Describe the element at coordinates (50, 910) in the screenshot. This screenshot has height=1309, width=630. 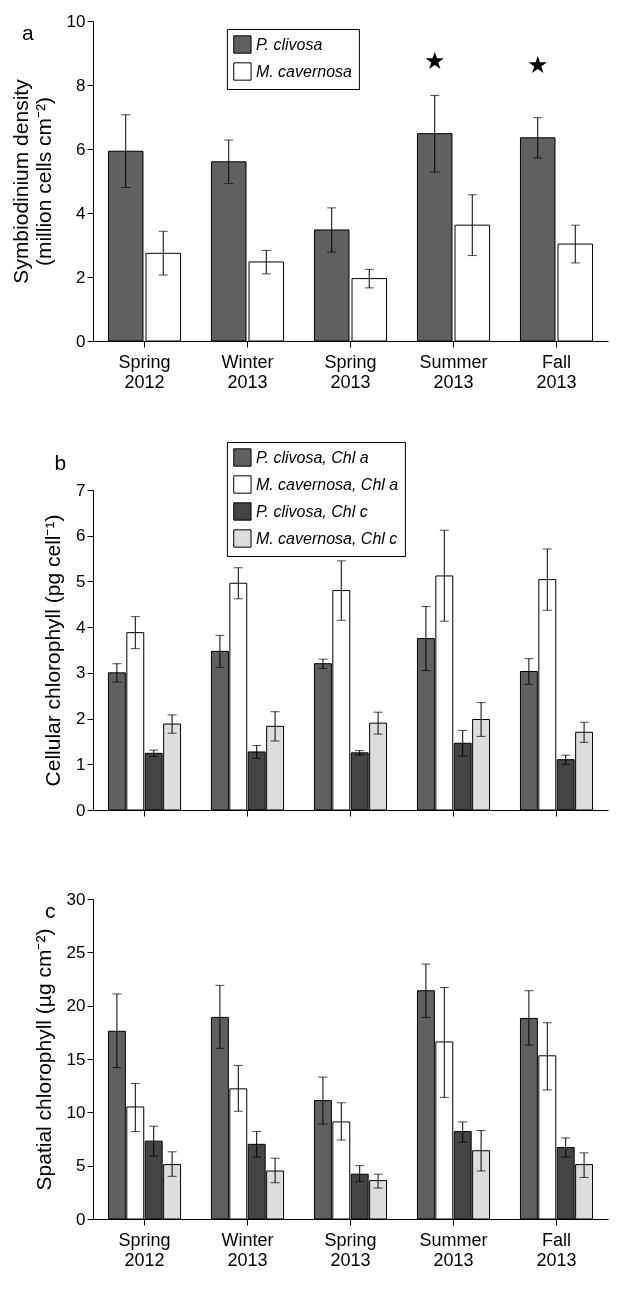
I see `chart-title: c` at that location.